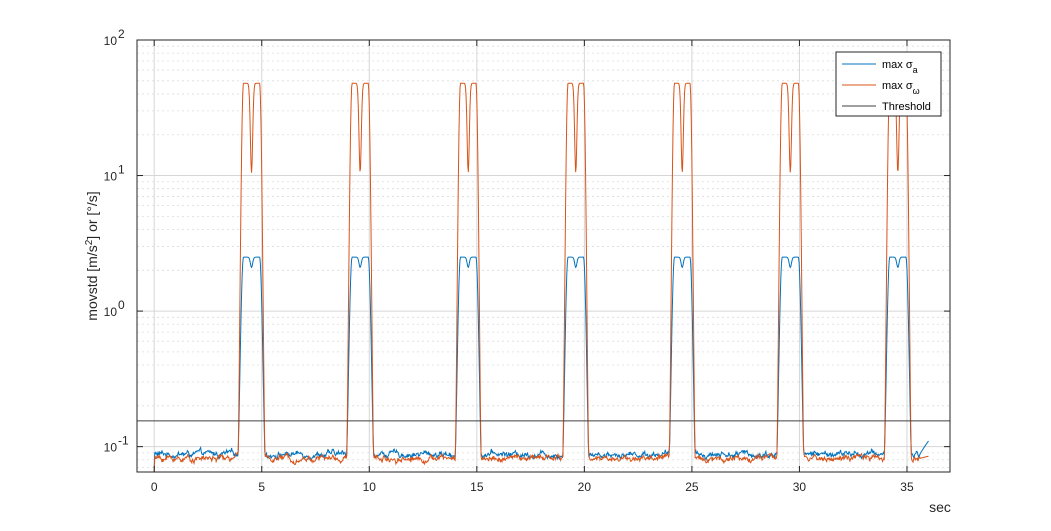 The width and height of the screenshot is (1051, 531). What do you see at coordinates (800, 487) in the screenshot?
I see `x-tick-label: 30` at bounding box center [800, 487].